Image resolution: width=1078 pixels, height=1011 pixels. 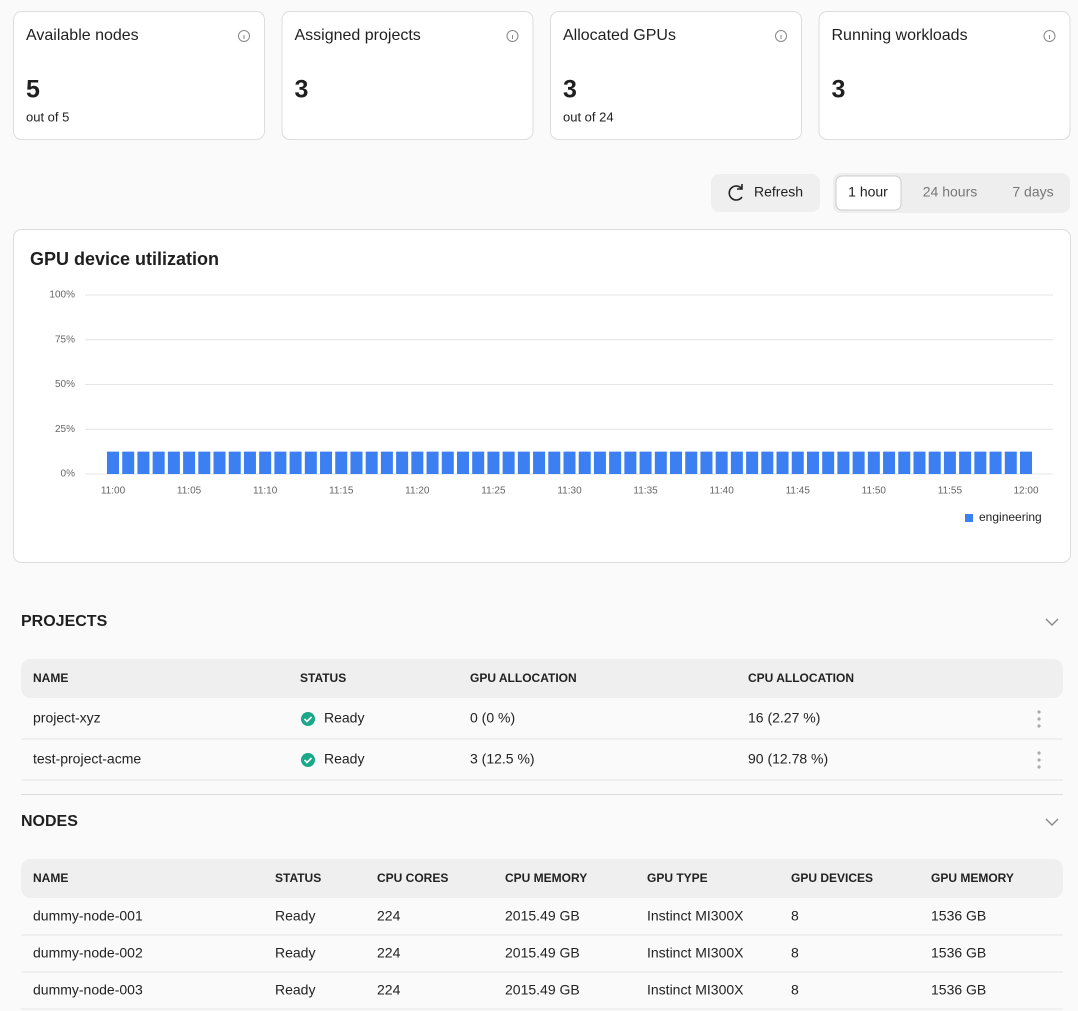 What do you see at coordinates (49, 821) in the screenshot?
I see `section-title: NODES` at bounding box center [49, 821].